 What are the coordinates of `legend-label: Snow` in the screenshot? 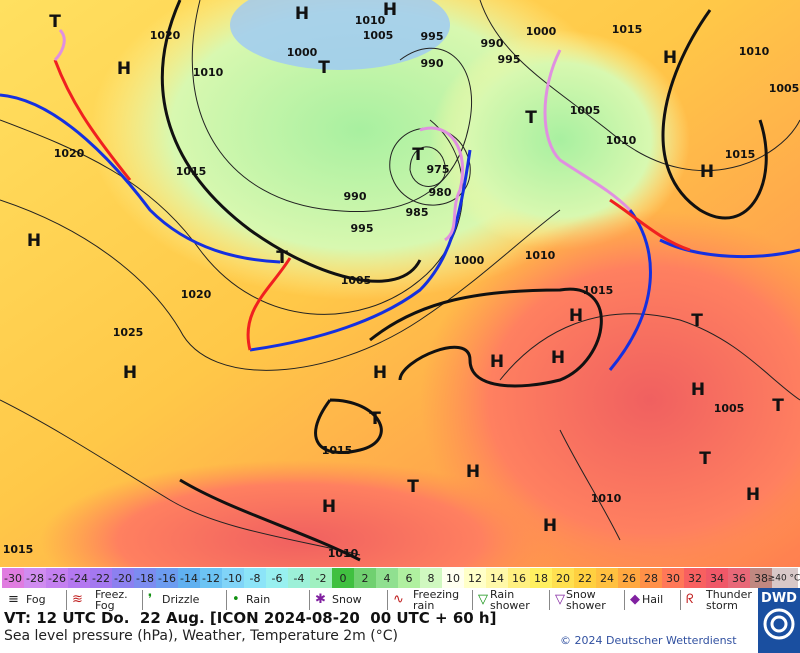 It's located at (347, 599).